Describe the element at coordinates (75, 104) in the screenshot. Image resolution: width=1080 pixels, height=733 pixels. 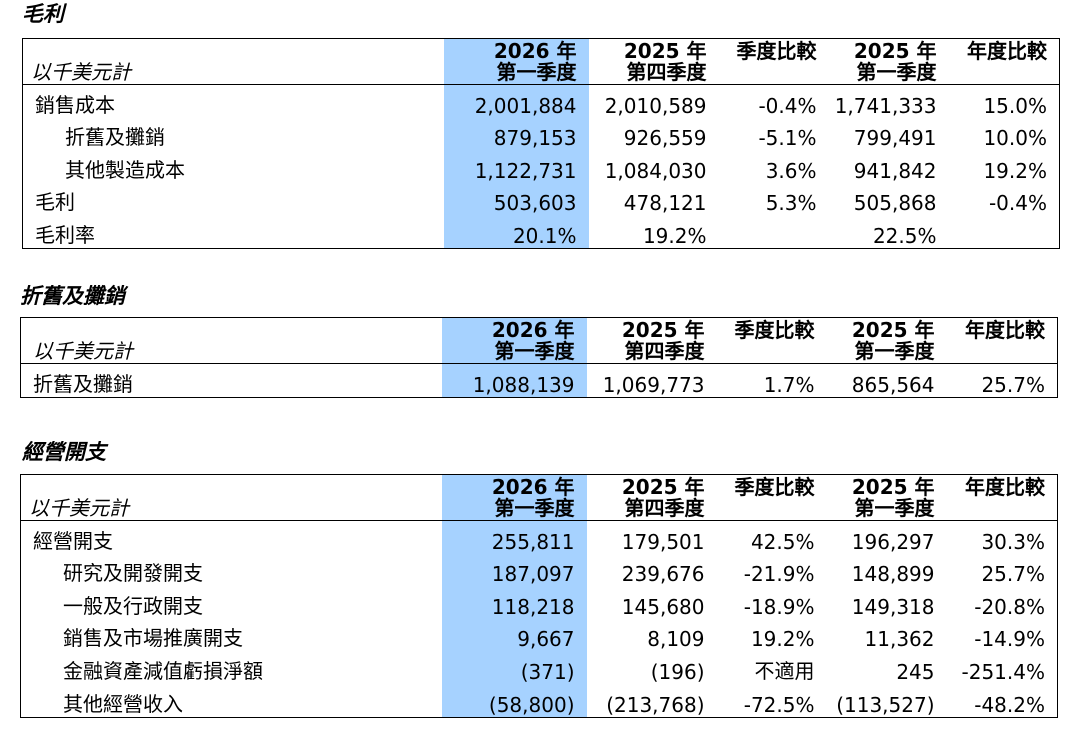
I see `row-label: 銷售成本` at that location.